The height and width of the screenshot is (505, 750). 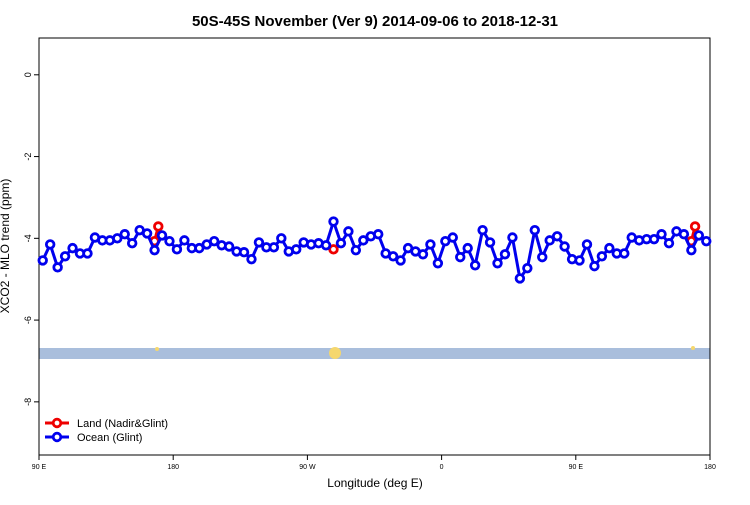 I want to click on legend-label: Ocean (Glint), so click(x=109, y=438).